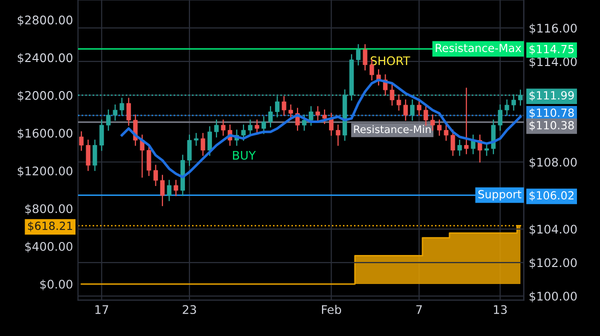 The width and height of the screenshot is (600, 336). I want to click on y2-tick-label: $102.00, so click(553, 263).